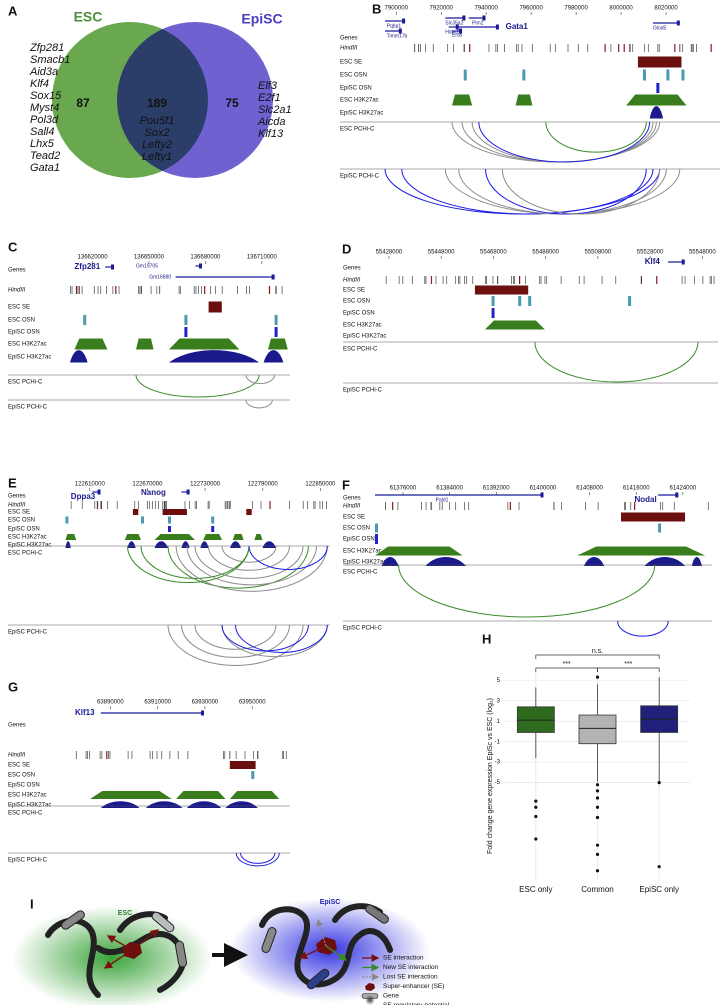 This screenshot has width=726, height=1005. What do you see at coordinates (486, 9) in the screenshot?
I see `coordinate-label: 7940000` at bounding box center [486, 9].